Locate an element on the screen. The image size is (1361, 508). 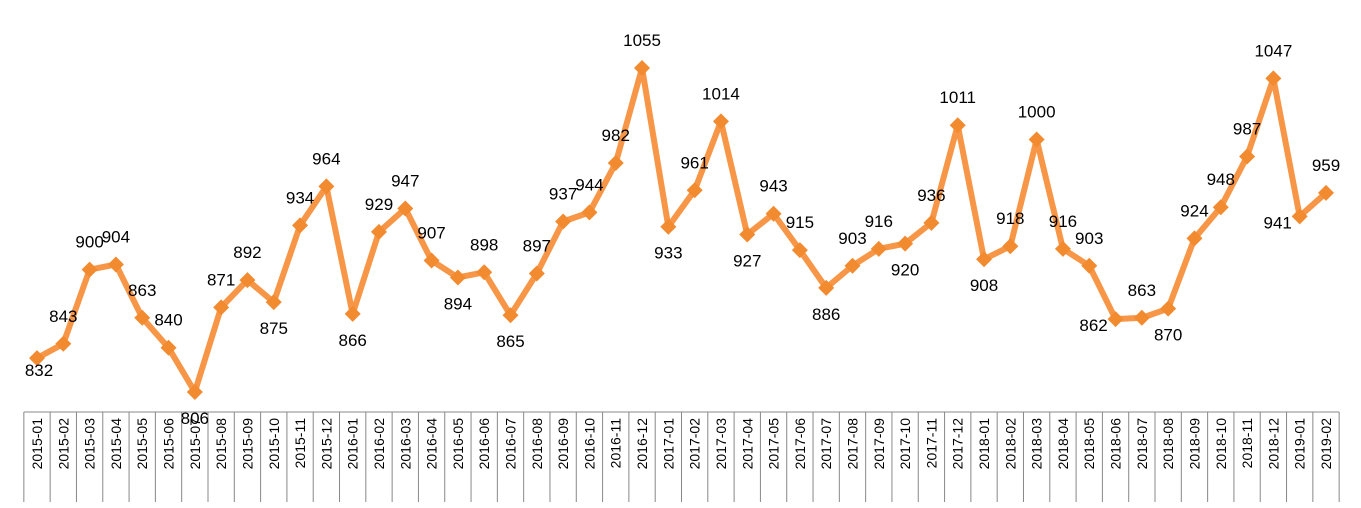
x-tick-label: 2015-07 is located at coordinates (195, 444).